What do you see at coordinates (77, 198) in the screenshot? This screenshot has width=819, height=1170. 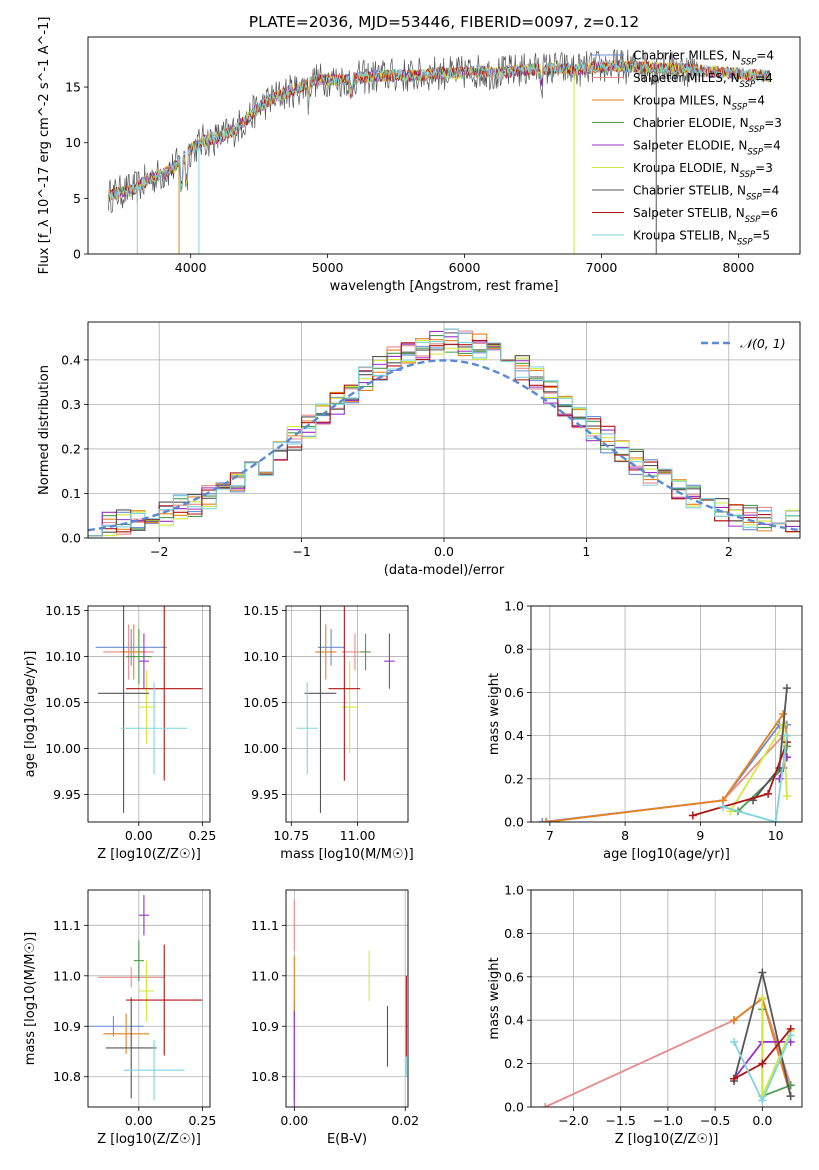 I see `y-tick-label: 5` at bounding box center [77, 198].